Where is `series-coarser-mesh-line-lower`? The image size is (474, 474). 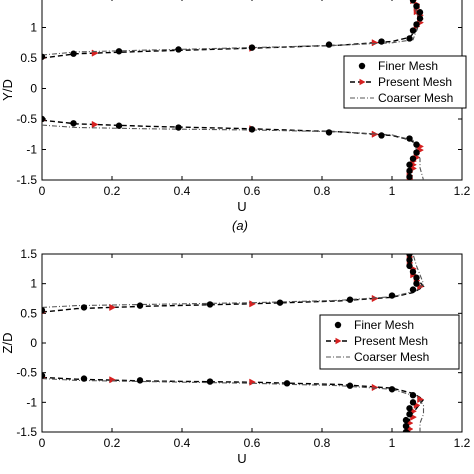
series-coarser-mesh-line-lower is located at coordinates (233, 152).